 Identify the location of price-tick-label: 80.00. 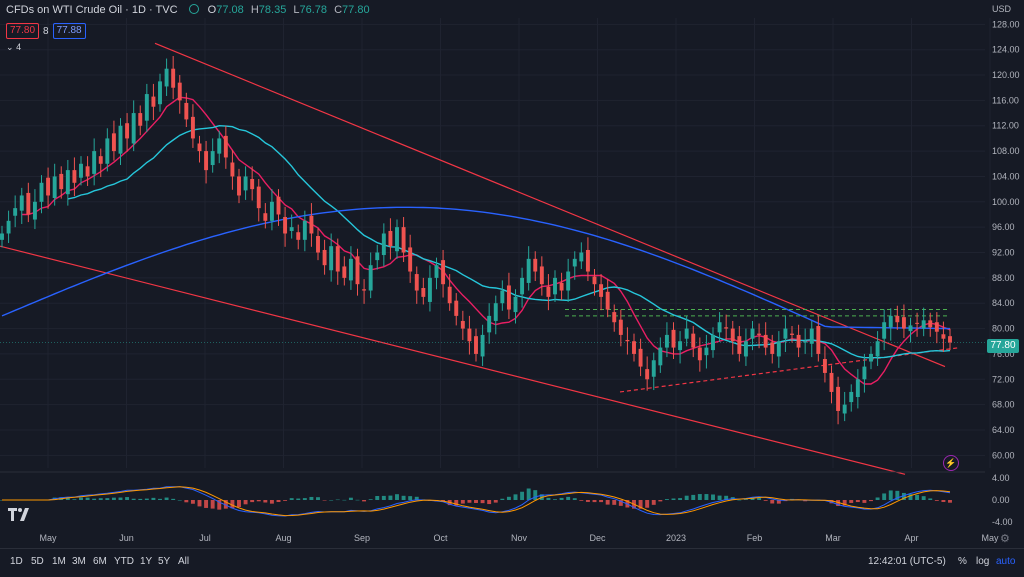
(1003, 329).